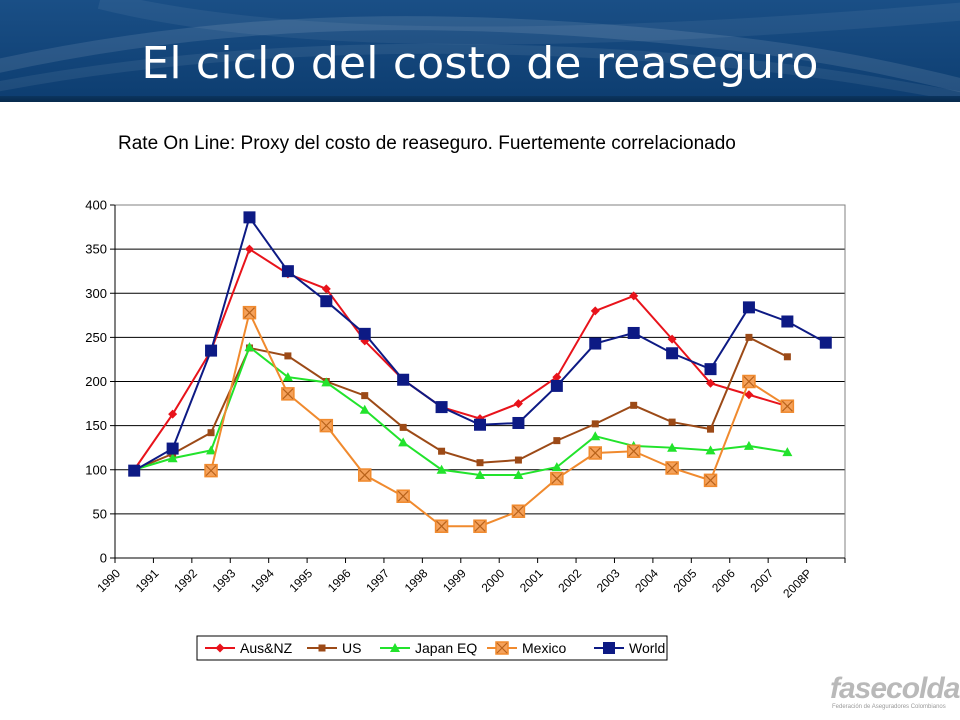 The height and width of the screenshot is (720, 960). I want to click on legend-label: Japan EQ, so click(446, 648).